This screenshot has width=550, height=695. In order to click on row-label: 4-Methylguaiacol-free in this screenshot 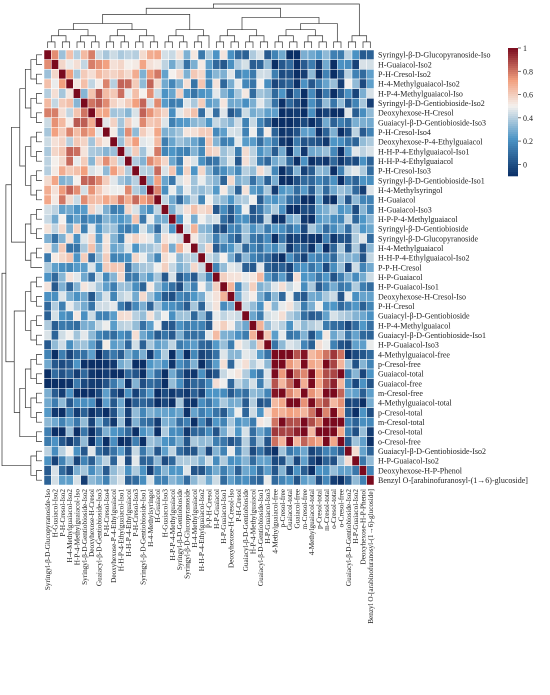, I will do `click(414, 354)`.